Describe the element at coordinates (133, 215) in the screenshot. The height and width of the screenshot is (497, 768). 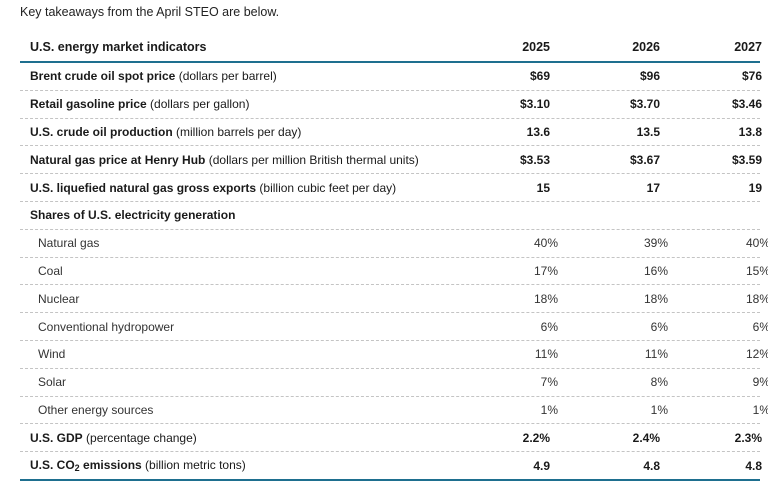
I see `row-name: Shares of U.S. electricity generation` at that location.